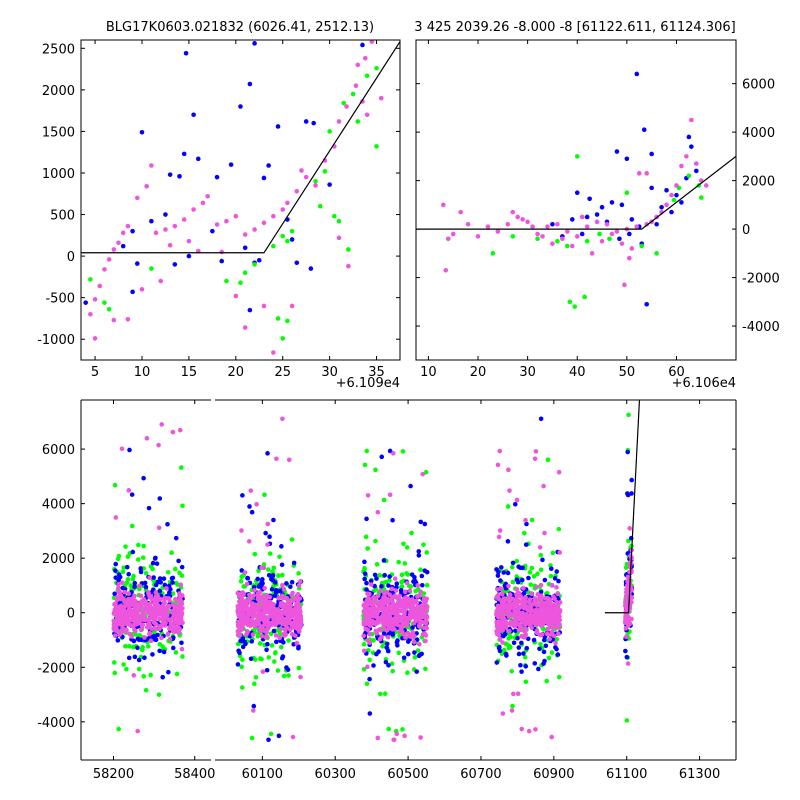 The height and width of the screenshot is (800, 800). What do you see at coordinates (676, 372) in the screenshot?
I see `x-tick-label: 60` at bounding box center [676, 372].